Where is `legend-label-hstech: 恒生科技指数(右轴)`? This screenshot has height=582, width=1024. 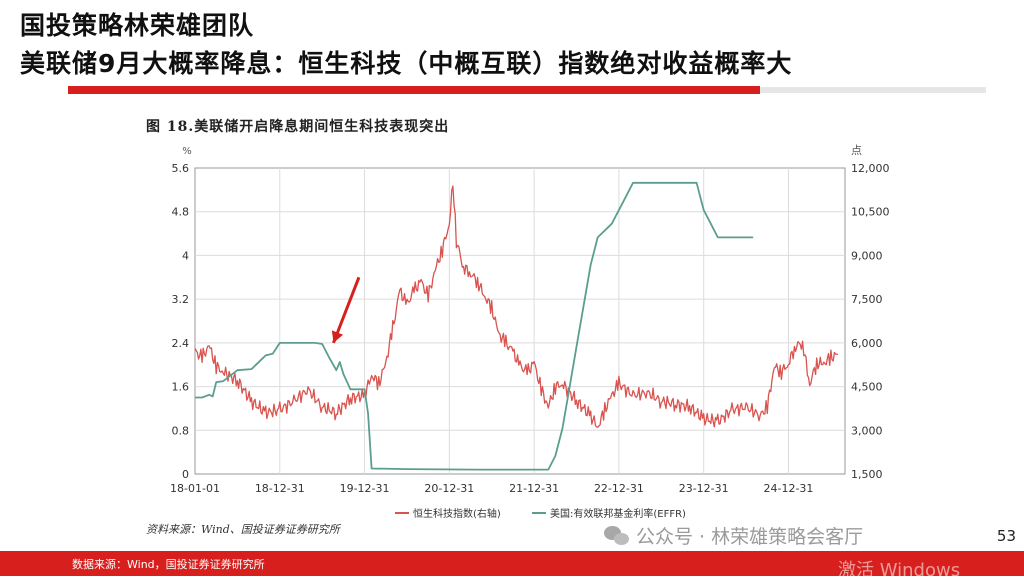
legend-label-hstech: 恒生科技指数(右轴) is located at coordinates (457, 513).